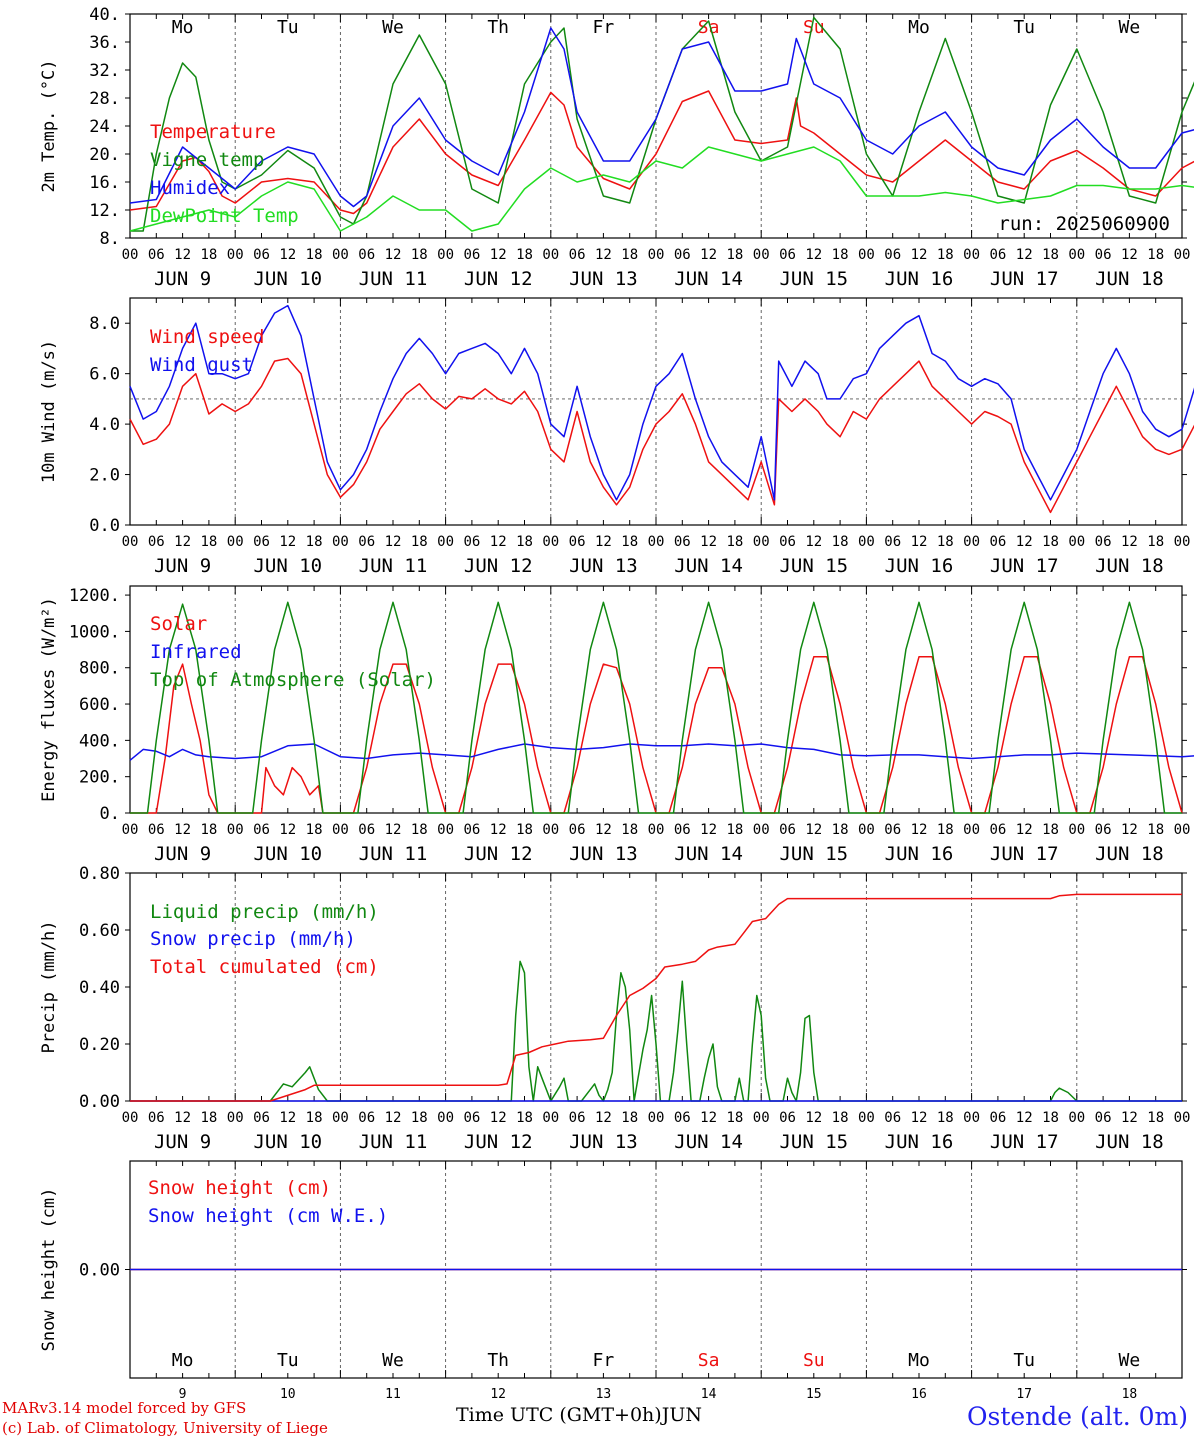 Image resolution: width=1194 pixels, height=1440 pixels. I want to click on weekday-label: Sa, so click(709, 1360).